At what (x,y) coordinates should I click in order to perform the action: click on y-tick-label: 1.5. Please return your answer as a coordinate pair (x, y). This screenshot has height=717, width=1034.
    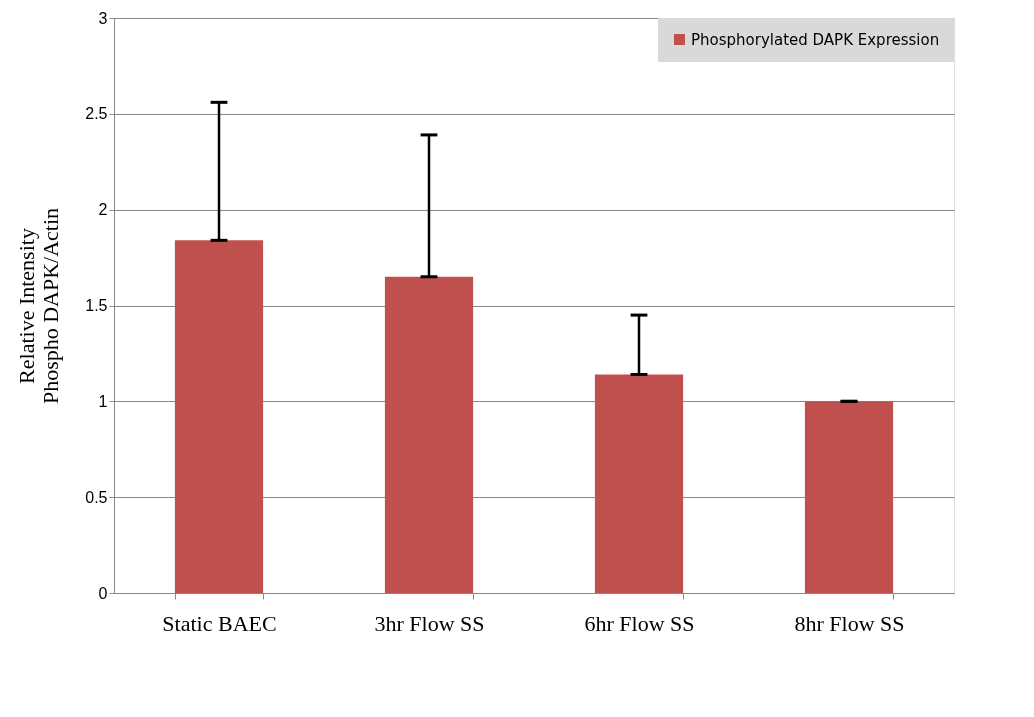
    Looking at the image, I should click on (96, 305).